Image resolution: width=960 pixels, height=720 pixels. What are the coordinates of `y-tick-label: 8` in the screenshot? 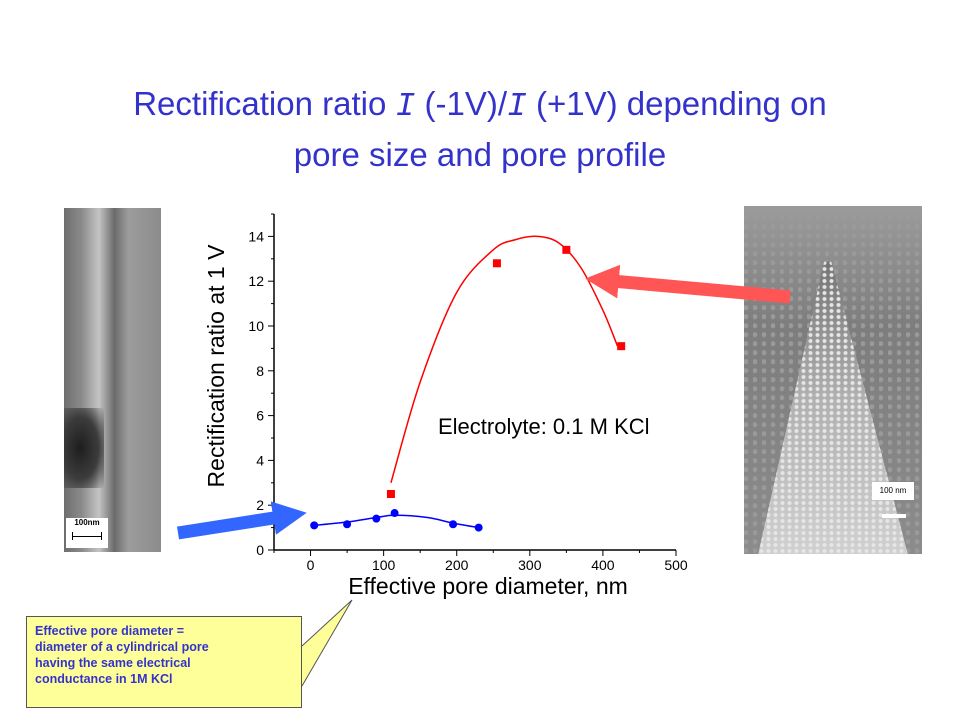 It's located at (260, 371).